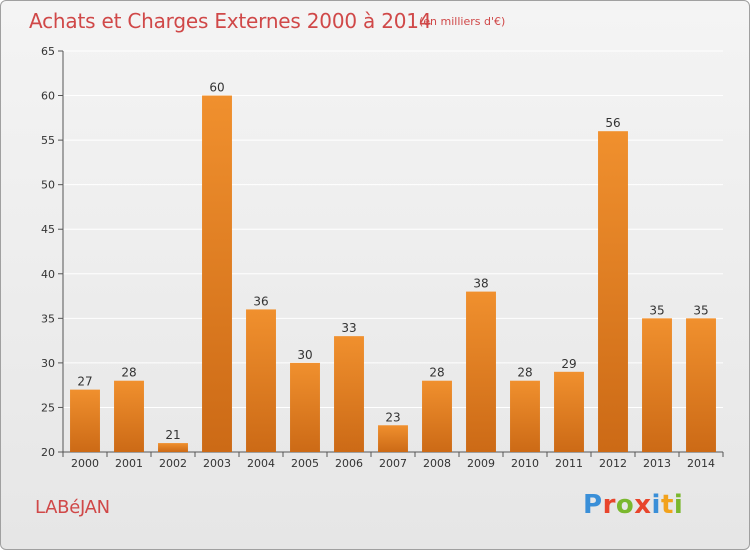 The height and width of the screenshot is (550, 750). What do you see at coordinates (349, 394) in the screenshot?
I see `bar-2006` at bounding box center [349, 394].